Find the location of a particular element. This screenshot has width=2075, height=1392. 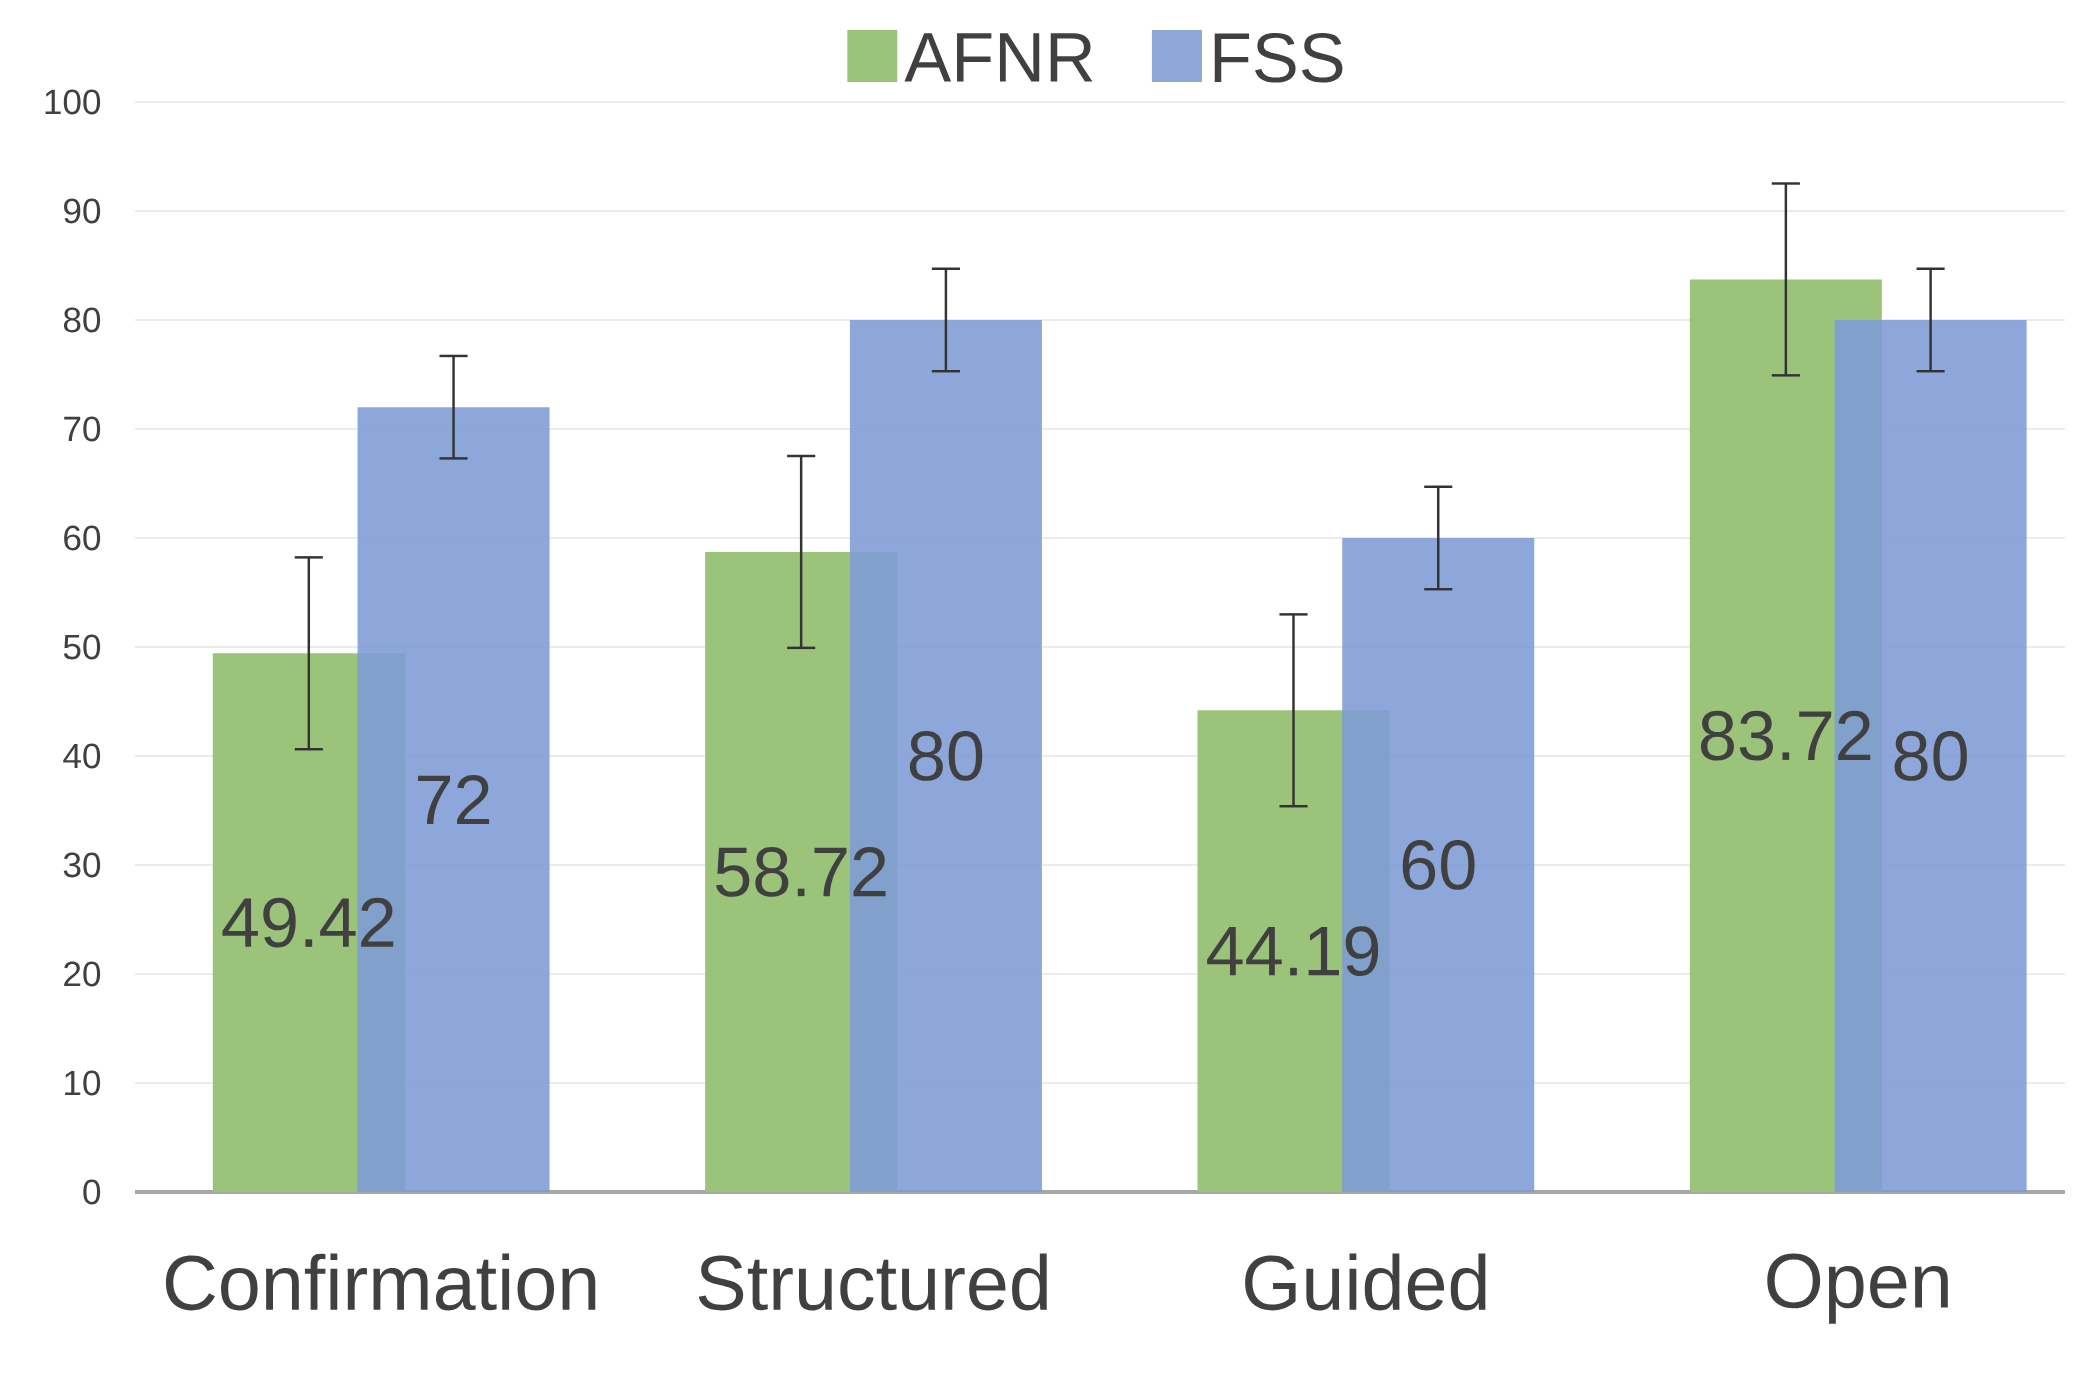

y-tick-label: 50 is located at coordinates (82, 647).